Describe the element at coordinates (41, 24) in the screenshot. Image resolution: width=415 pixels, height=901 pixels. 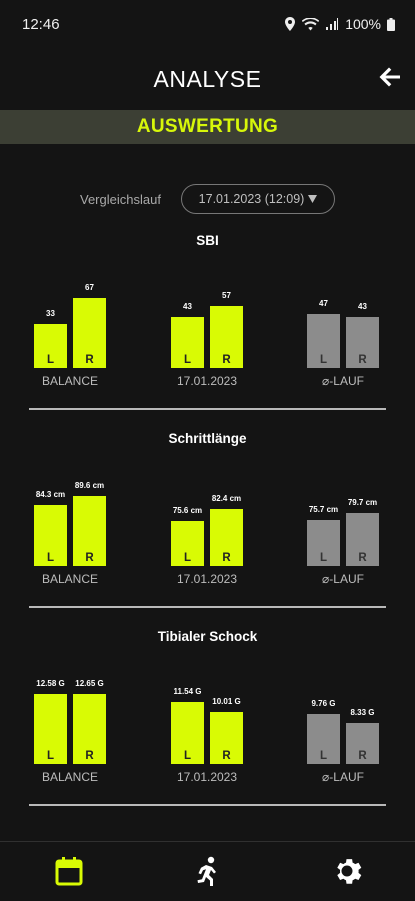
I see `status-time: 12:46` at that location.